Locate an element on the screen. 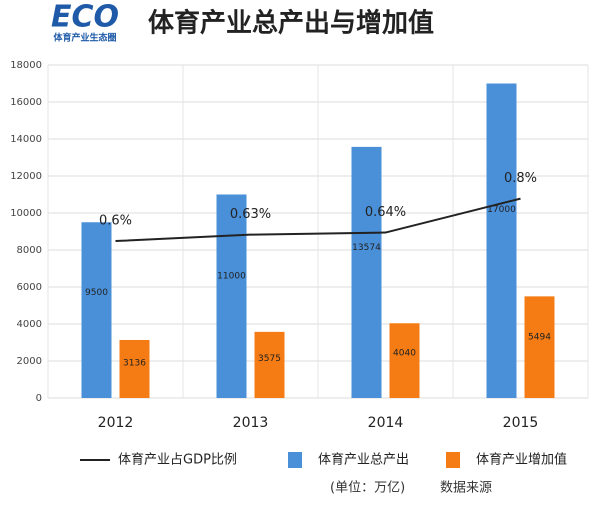 The image size is (594, 506). bar-value-label: 13574 is located at coordinates (366, 248).